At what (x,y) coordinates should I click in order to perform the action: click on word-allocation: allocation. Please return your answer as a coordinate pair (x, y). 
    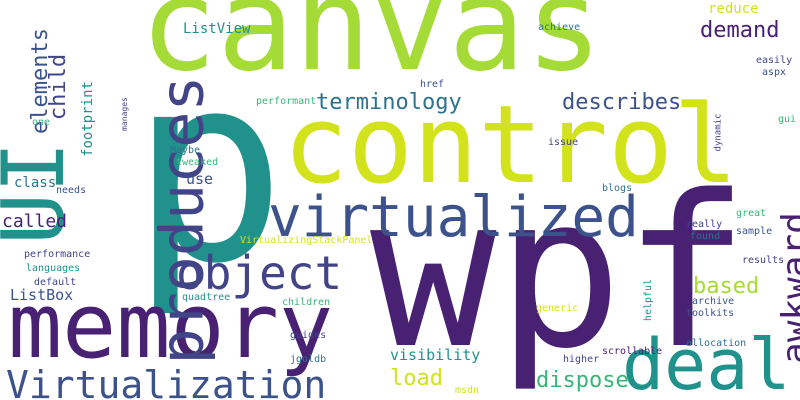
    Looking at the image, I should click on (716, 343).